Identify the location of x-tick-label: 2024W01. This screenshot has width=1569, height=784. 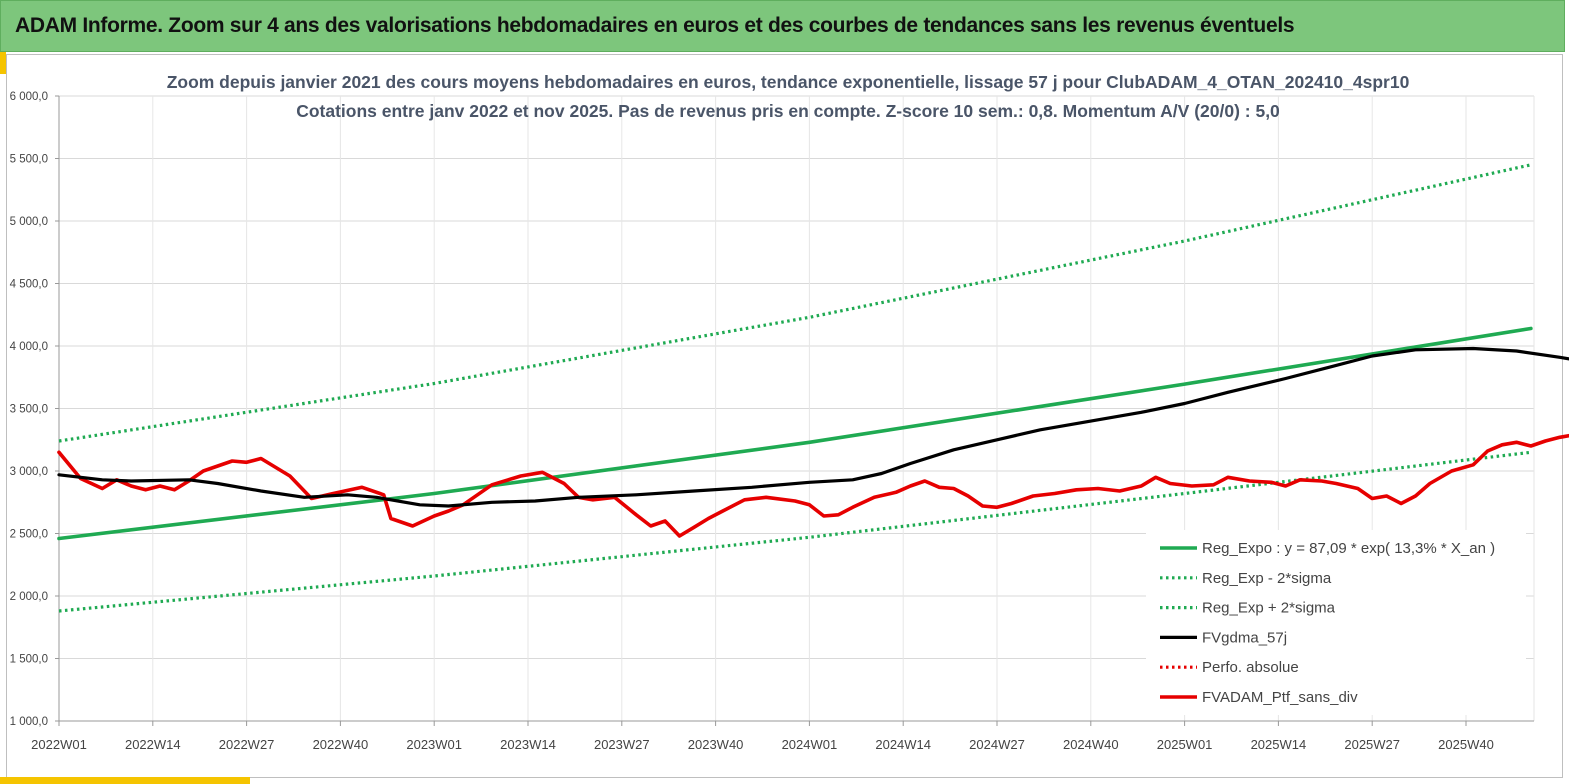
(810, 744).